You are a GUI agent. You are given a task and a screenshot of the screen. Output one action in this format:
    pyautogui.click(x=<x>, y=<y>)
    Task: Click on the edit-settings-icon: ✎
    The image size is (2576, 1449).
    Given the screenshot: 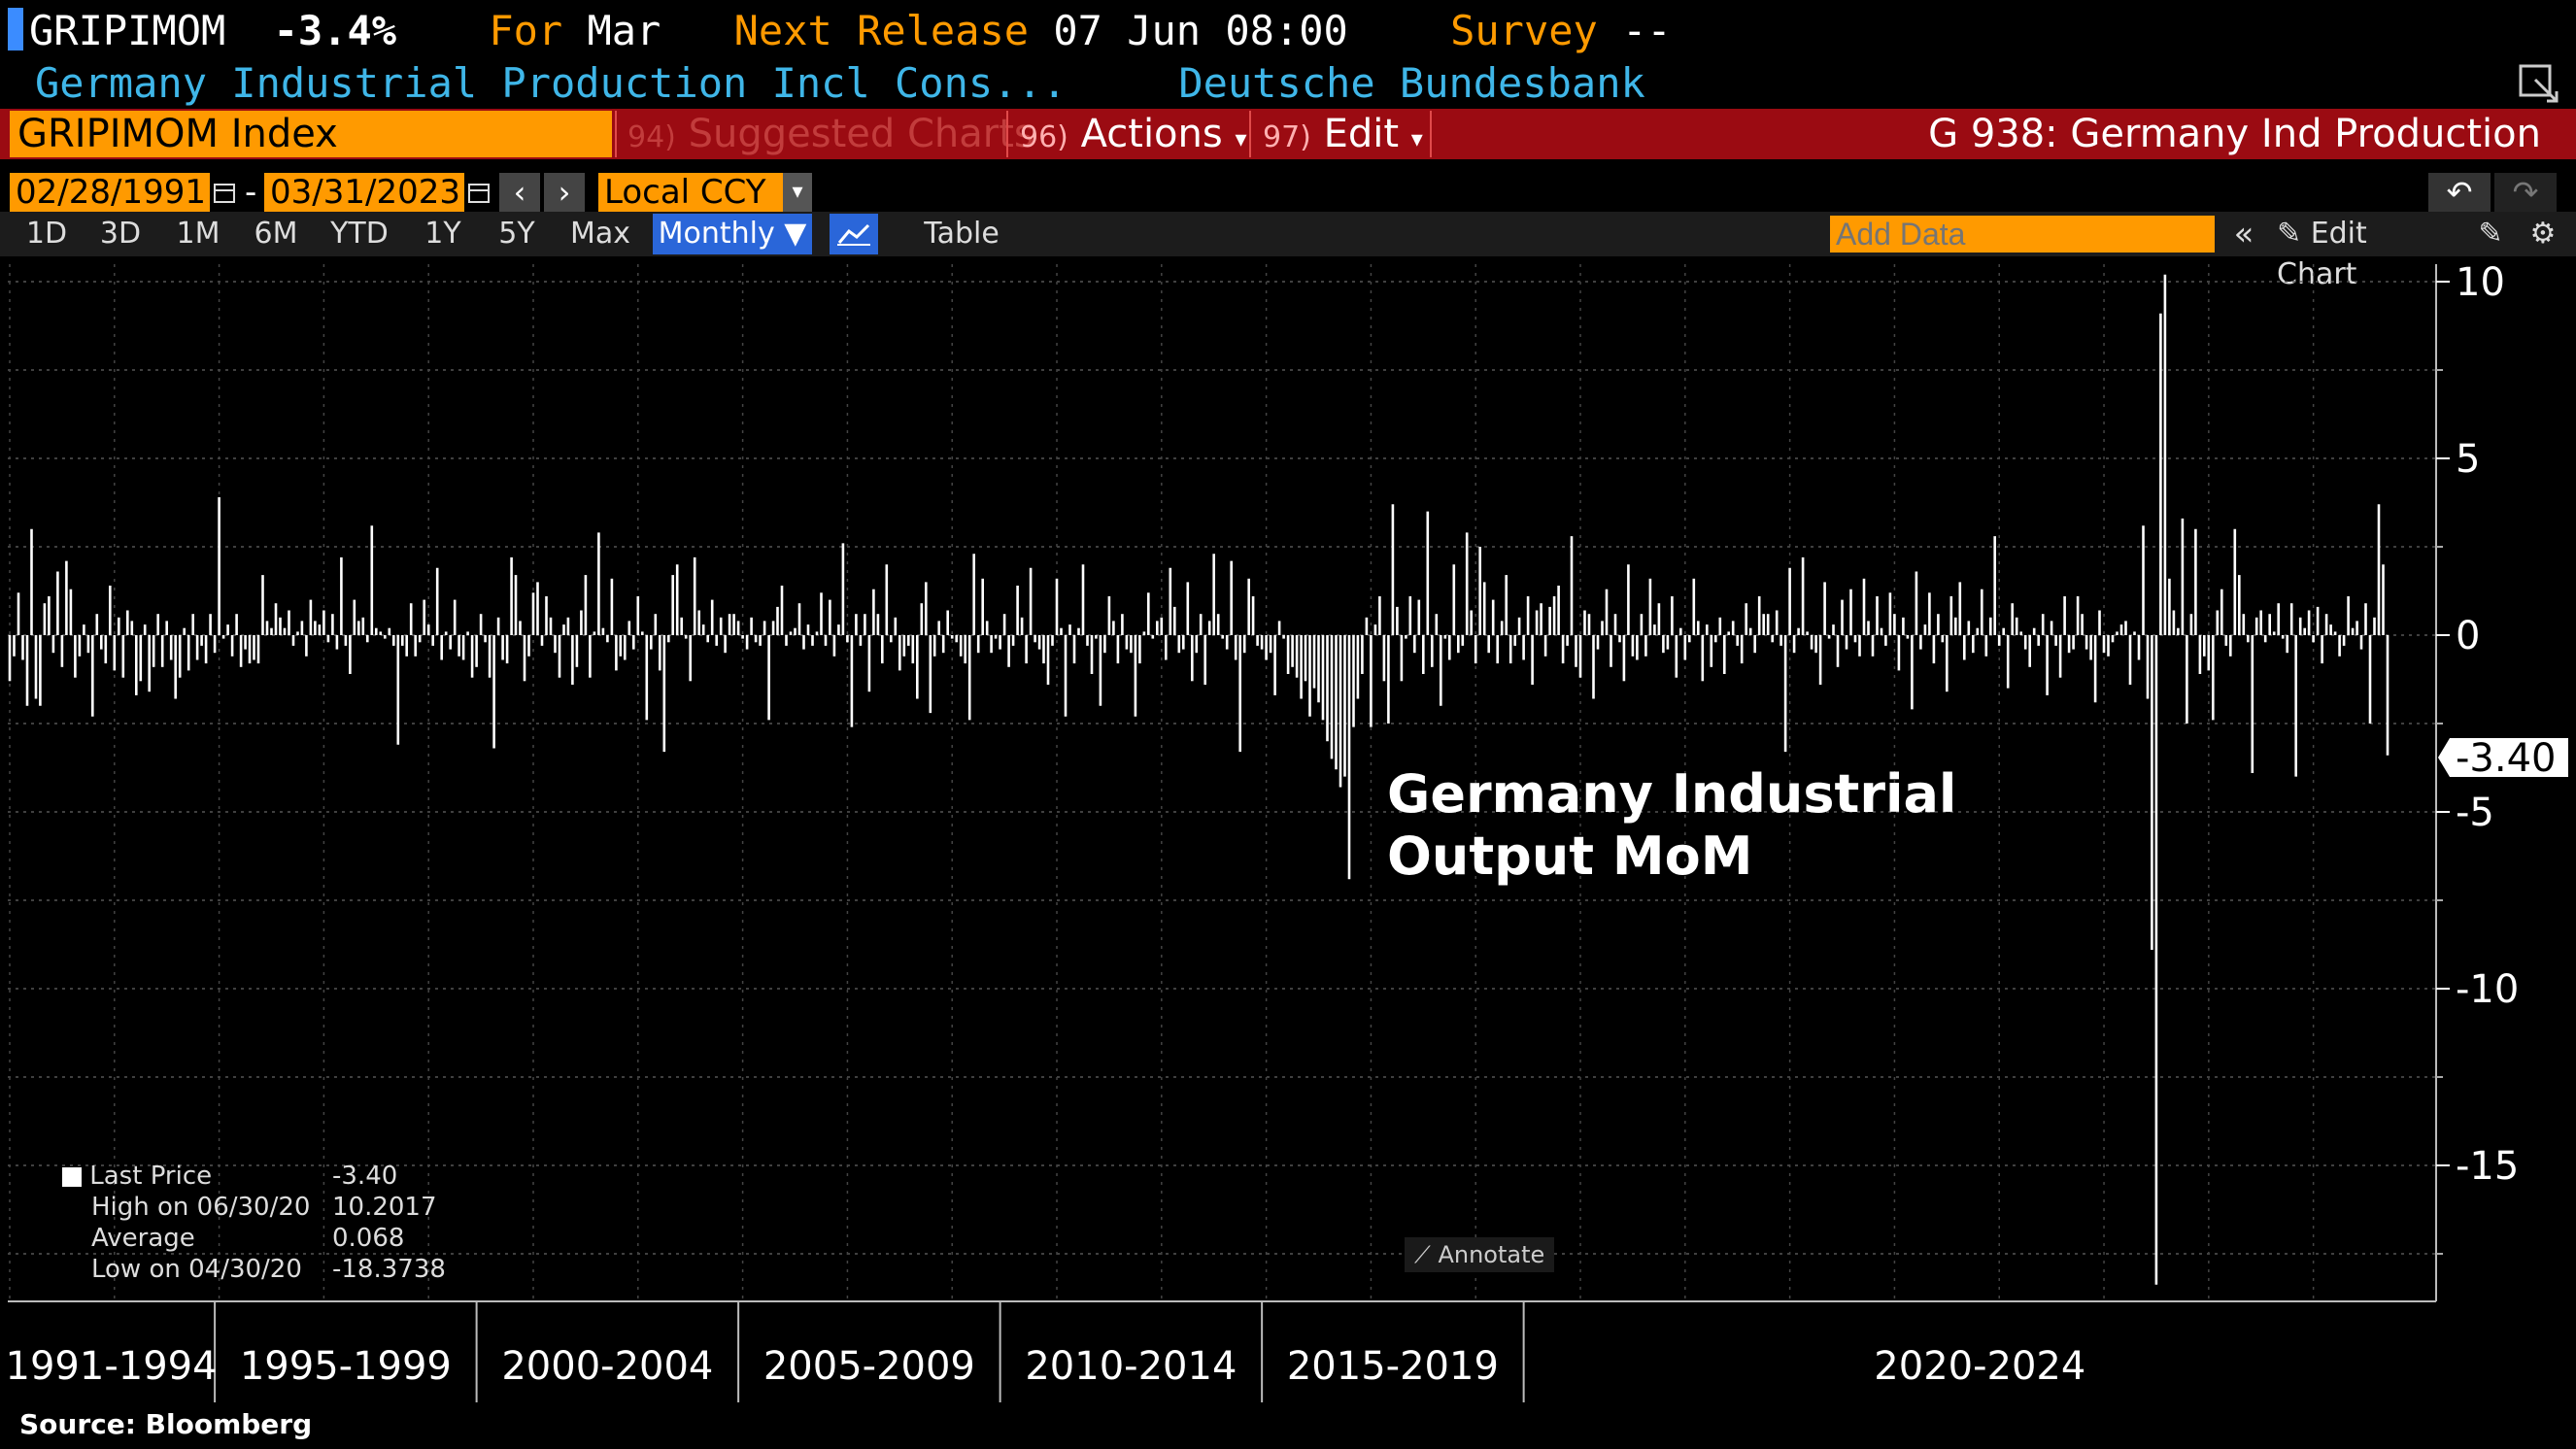 What is the action you would take?
    pyautogui.click(x=2490, y=234)
    